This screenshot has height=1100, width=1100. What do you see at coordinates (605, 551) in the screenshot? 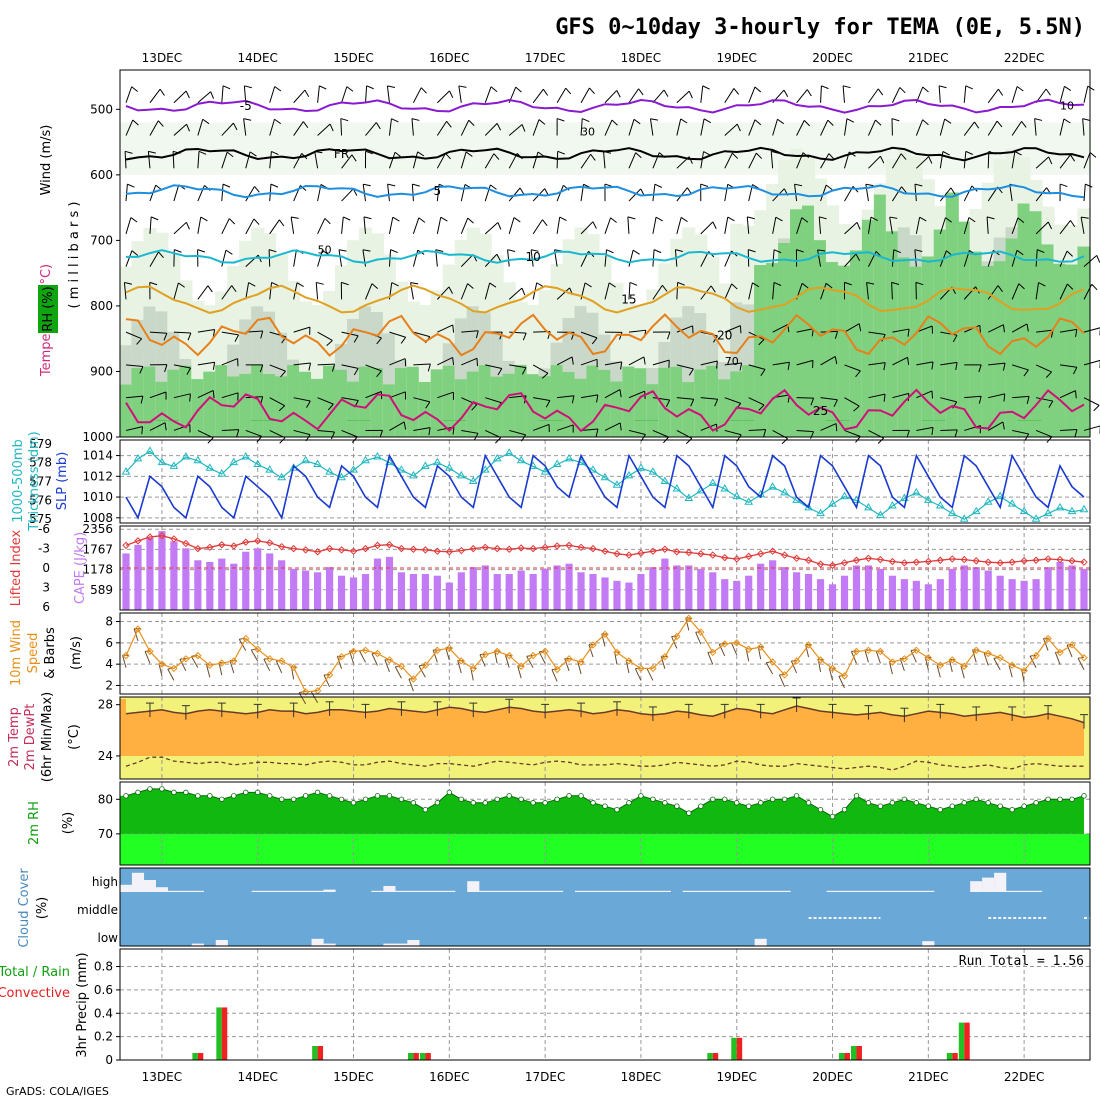
I see `li-line` at bounding box center [605, 551].